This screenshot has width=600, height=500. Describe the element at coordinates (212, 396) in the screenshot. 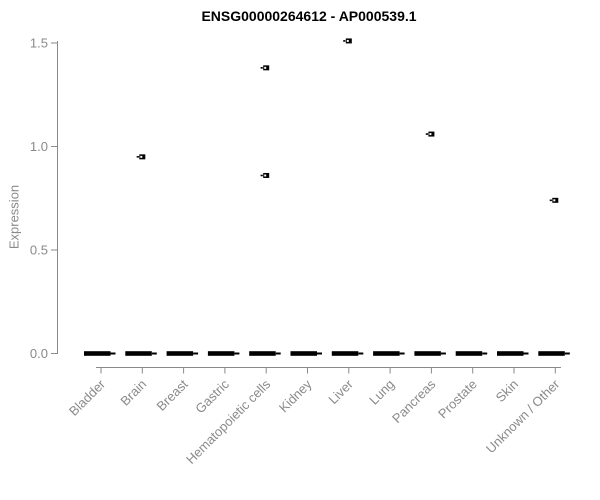

I see `x-tick-label: Gastric` at that location.